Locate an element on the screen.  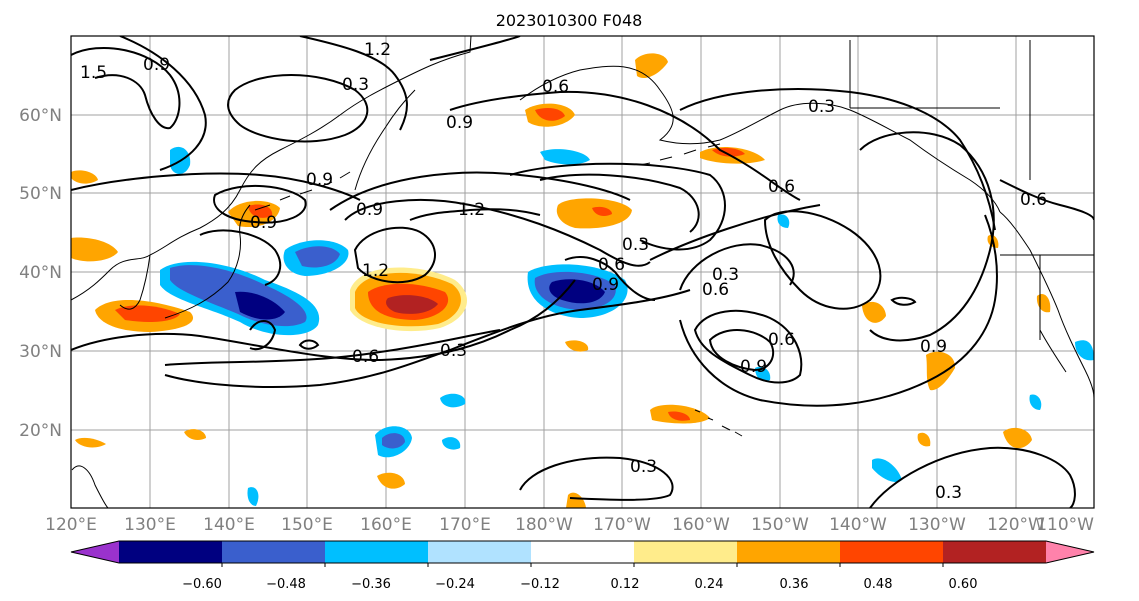
colorbar-tick-label: −0.36 is located at coordinates (371, 584).